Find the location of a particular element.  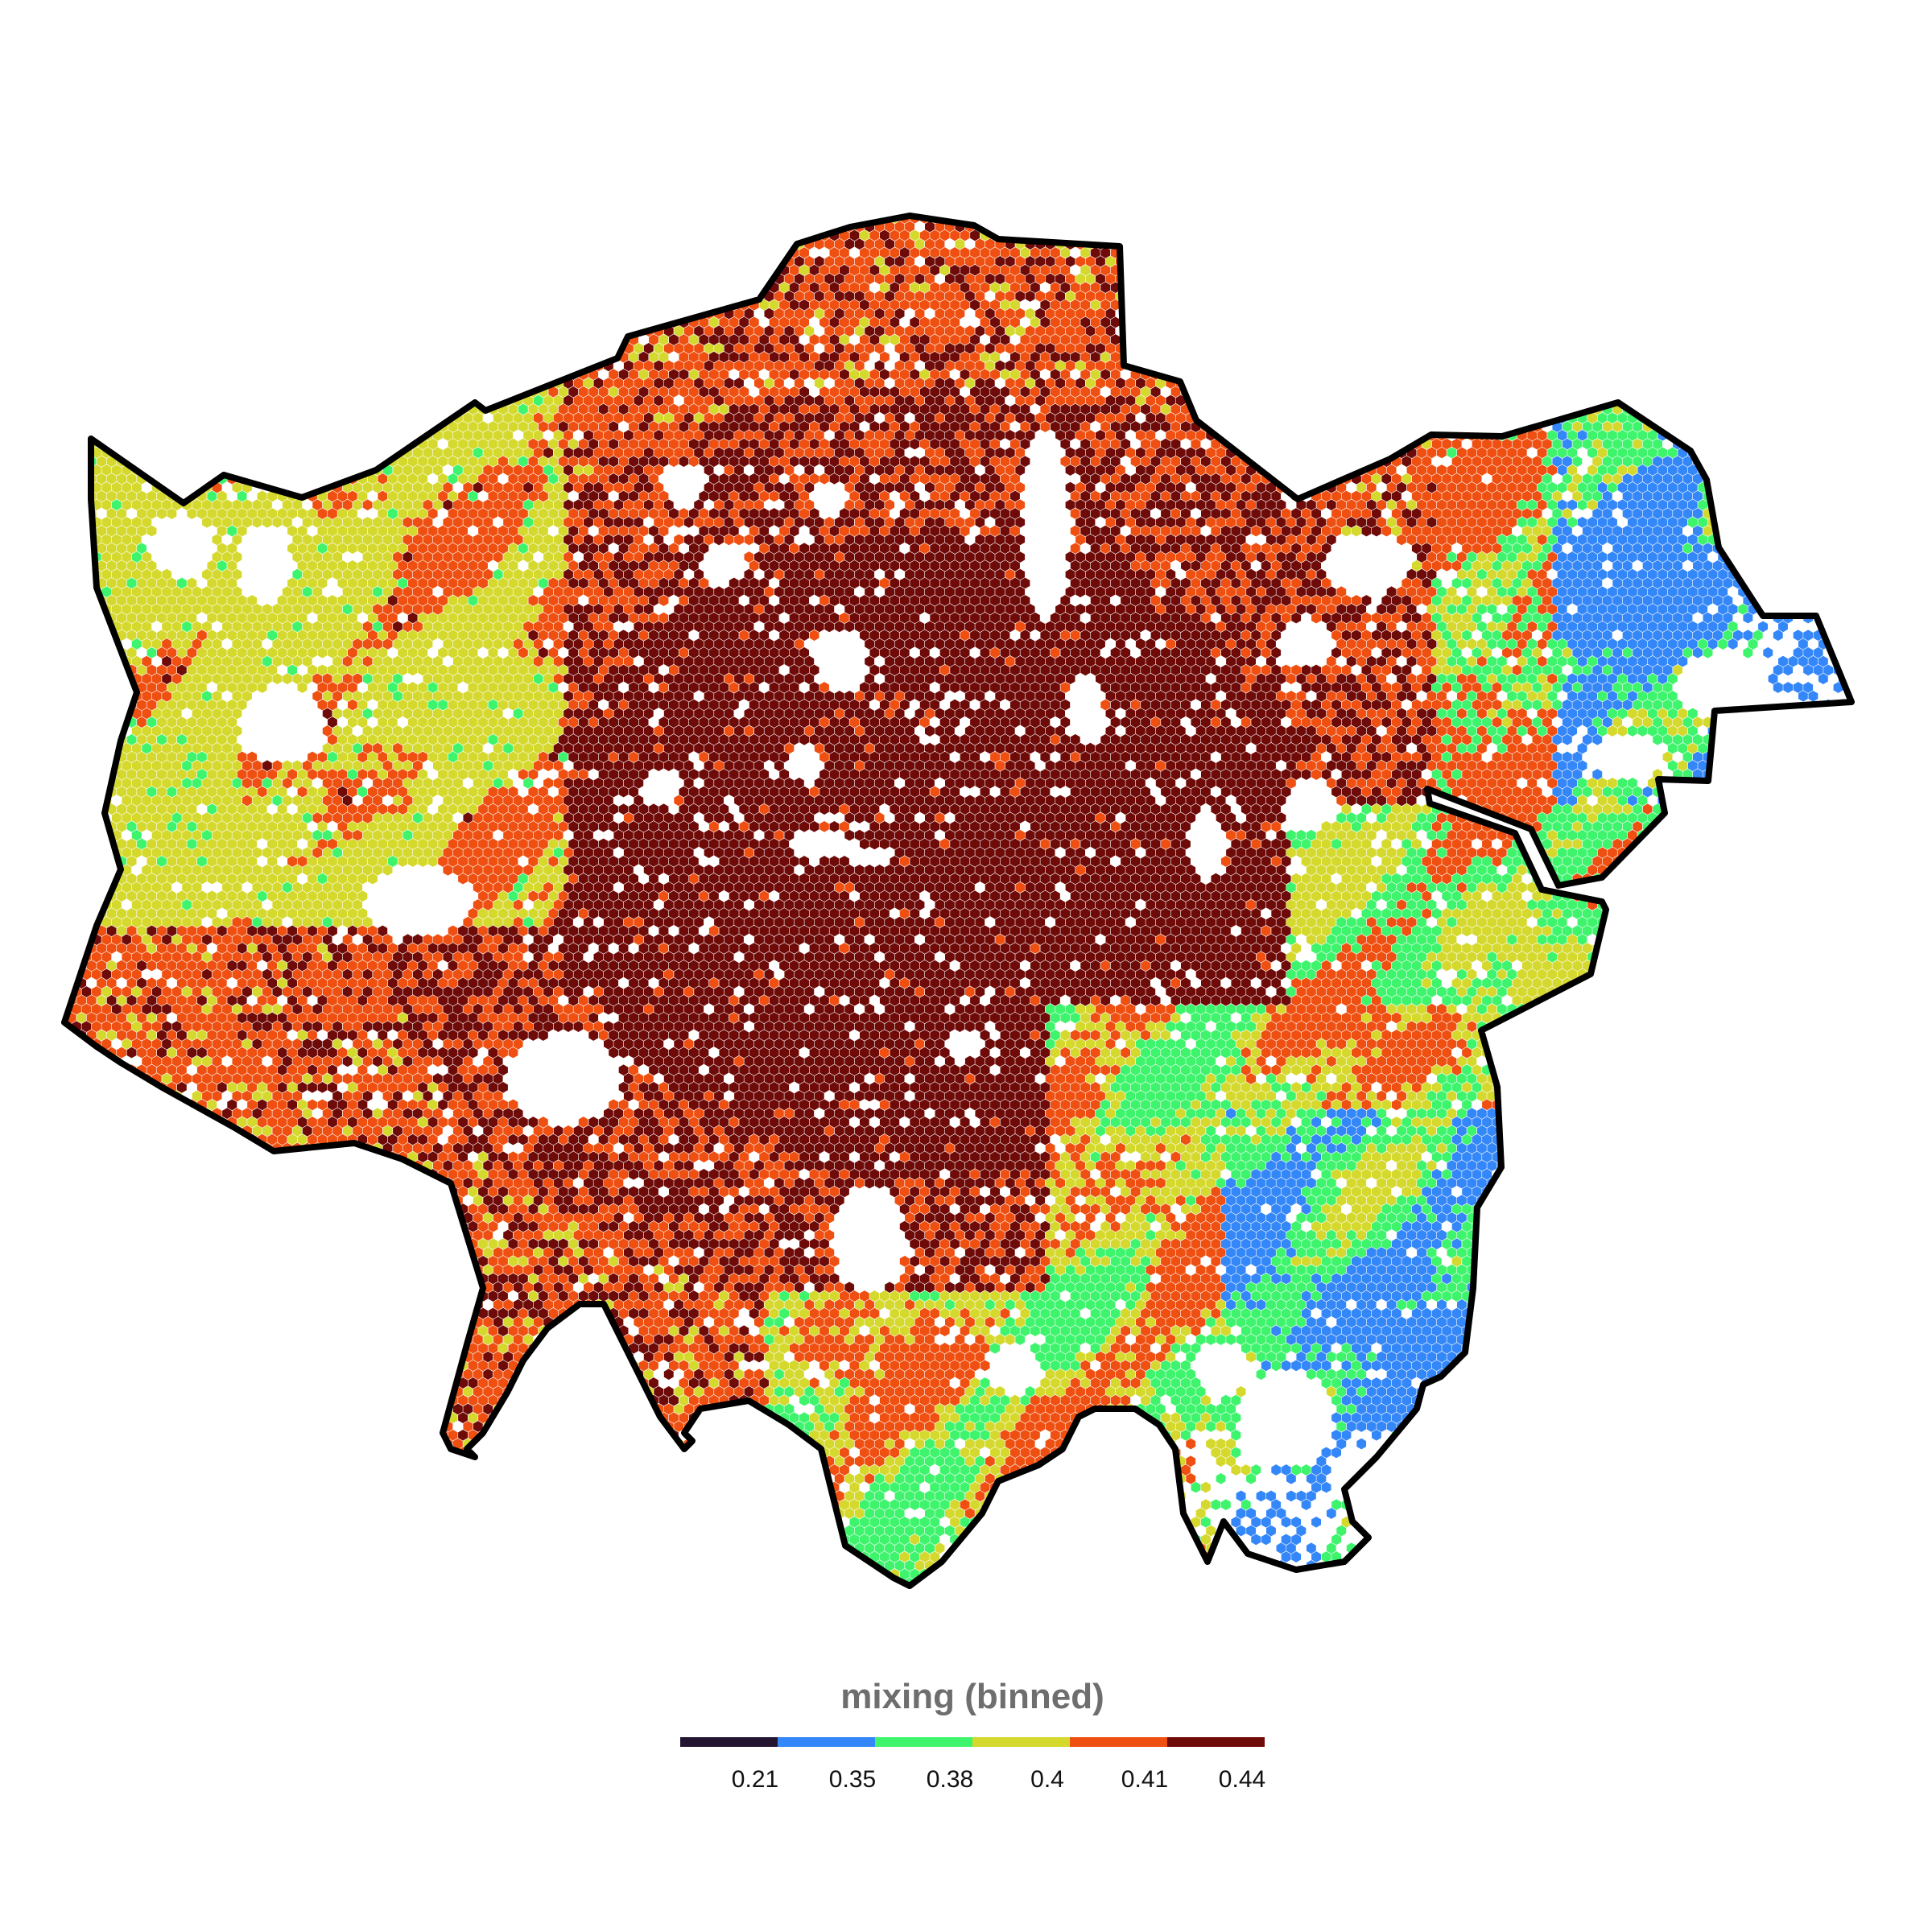

legend: mixing (binned) 0.21 0.35 0.38 0.4 0.41 0.44 is located at coordinates (972, 1735).